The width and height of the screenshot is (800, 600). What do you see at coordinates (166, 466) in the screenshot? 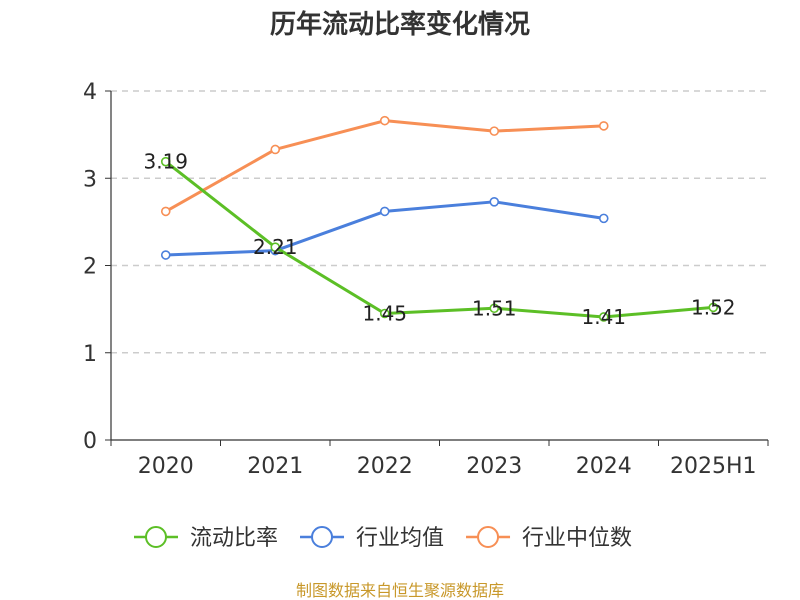
I see `x-tick-label: 2020` at bounding box center [166, 466].